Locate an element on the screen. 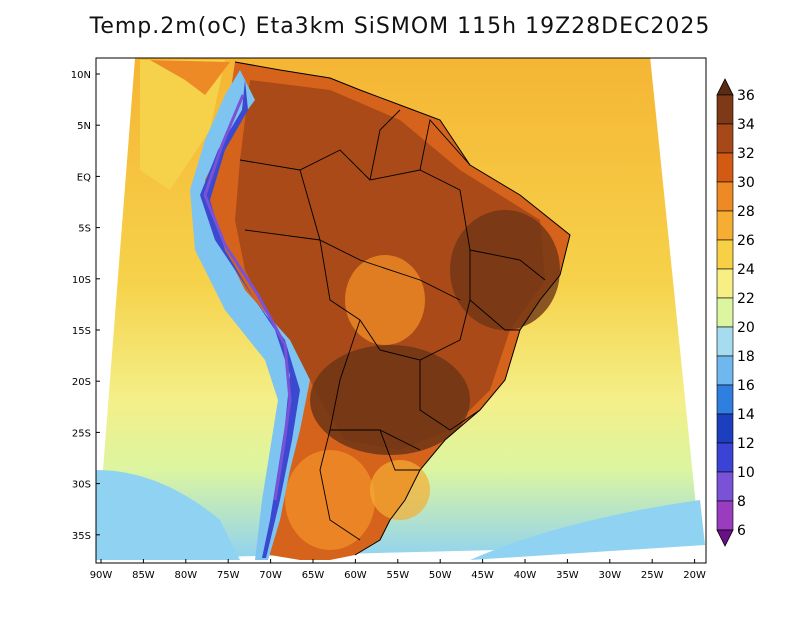 Image resolution: width=800 pixels, height=618 pixels. lat-label: 30S is located at coordinates (81, 485).